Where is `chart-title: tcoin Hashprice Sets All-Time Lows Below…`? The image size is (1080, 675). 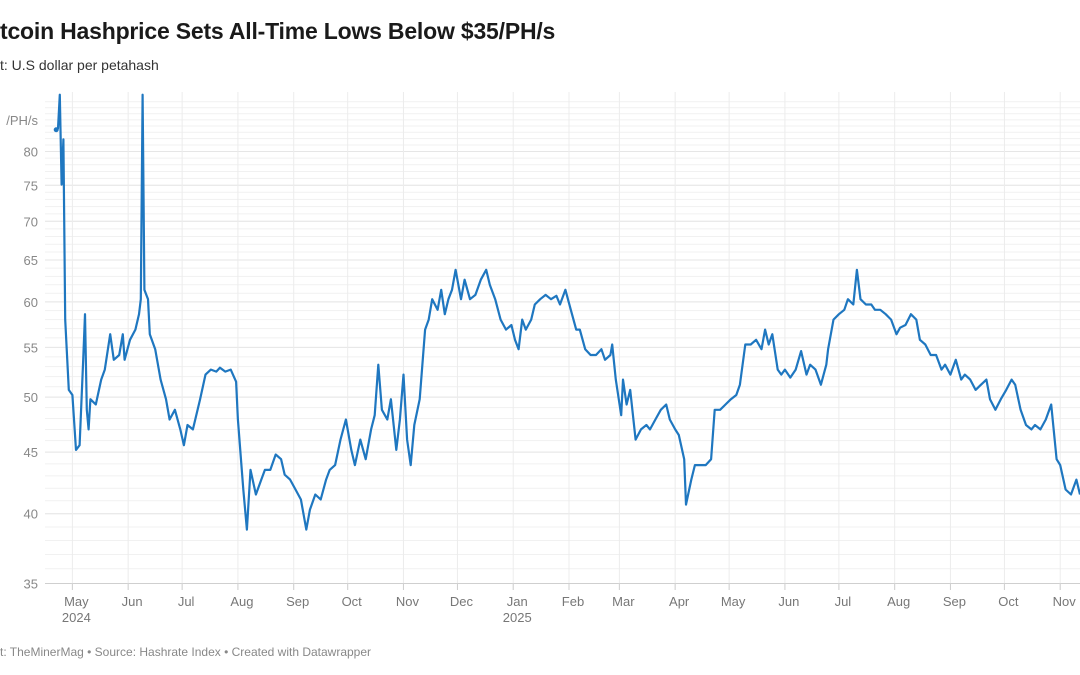 chart-title: tcoin Hashprice Sets All-Time Lows Below… is located at coordinates (278, 31).